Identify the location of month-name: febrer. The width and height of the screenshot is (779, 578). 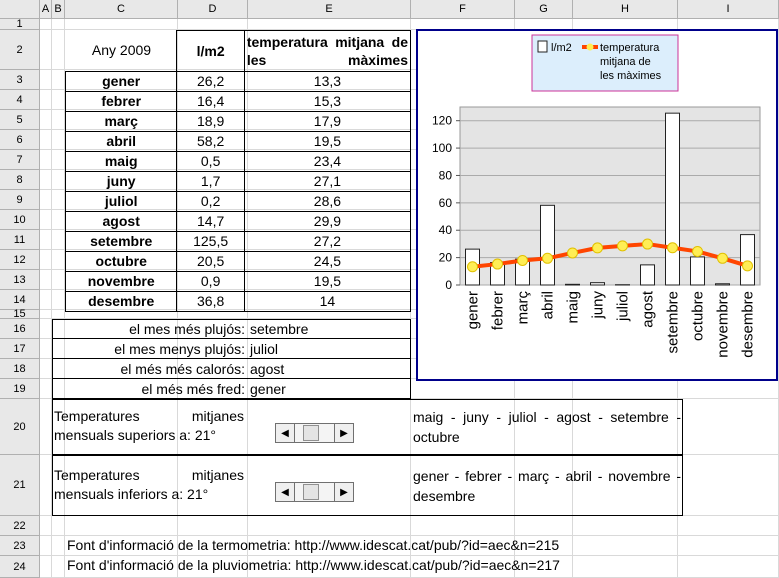
(121, 101).